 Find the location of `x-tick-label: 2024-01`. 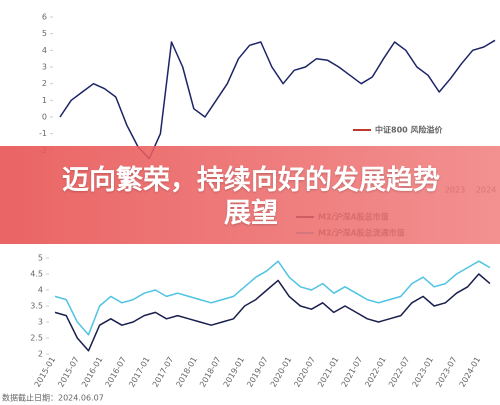

x-tick-label: 2024-01 is located at coordinates (470, 371).